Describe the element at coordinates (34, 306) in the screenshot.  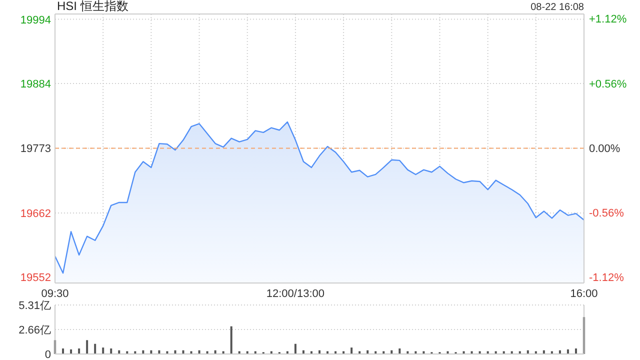
I see `ytick: 5.31亿` at that location.